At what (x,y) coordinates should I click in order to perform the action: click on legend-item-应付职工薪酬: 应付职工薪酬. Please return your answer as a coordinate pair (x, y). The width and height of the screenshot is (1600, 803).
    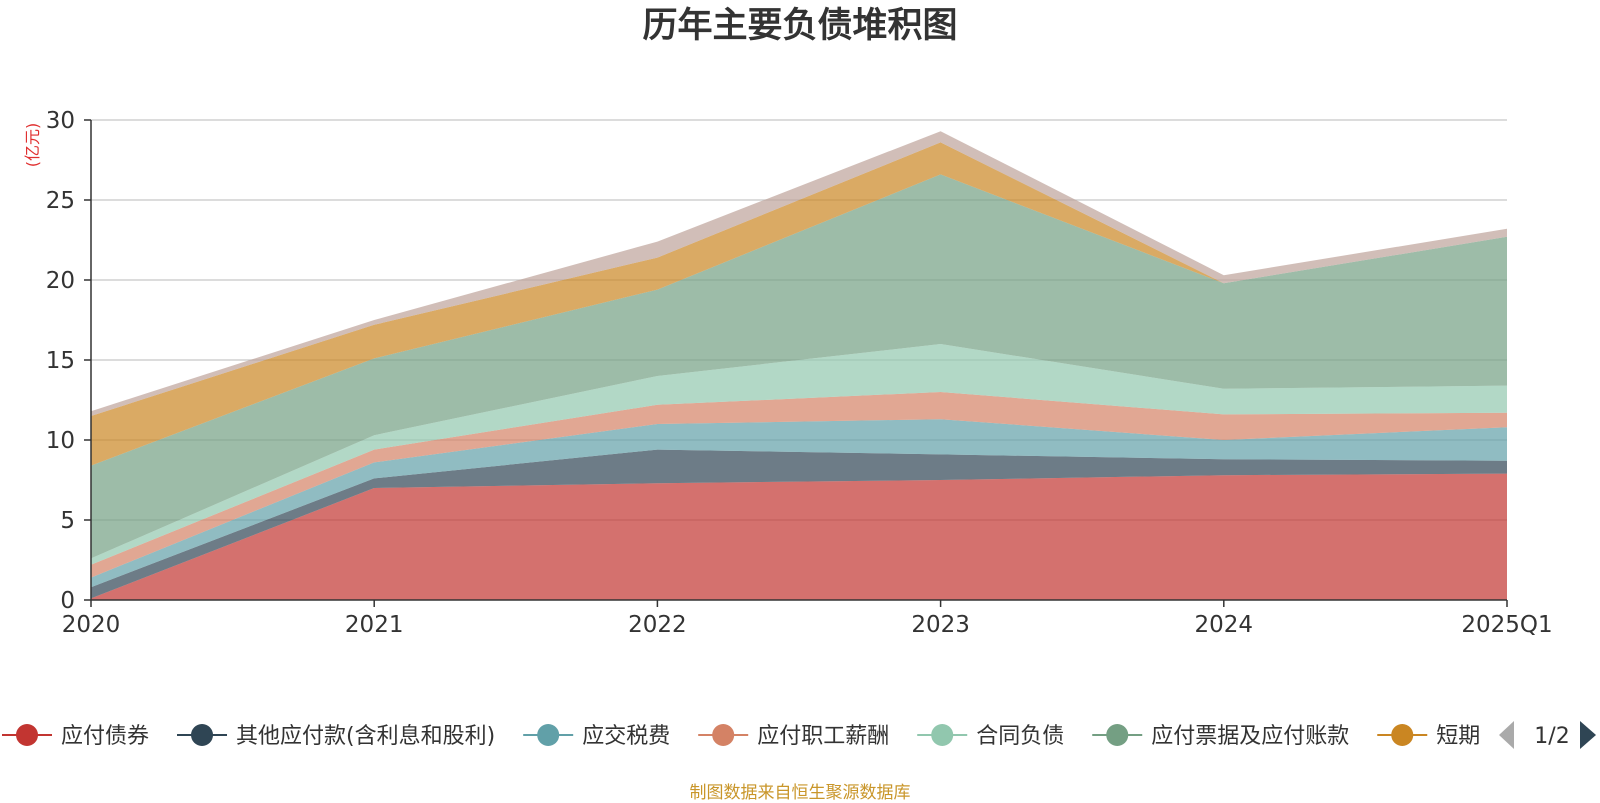
    Looking at the image, I should click on (793, 736).